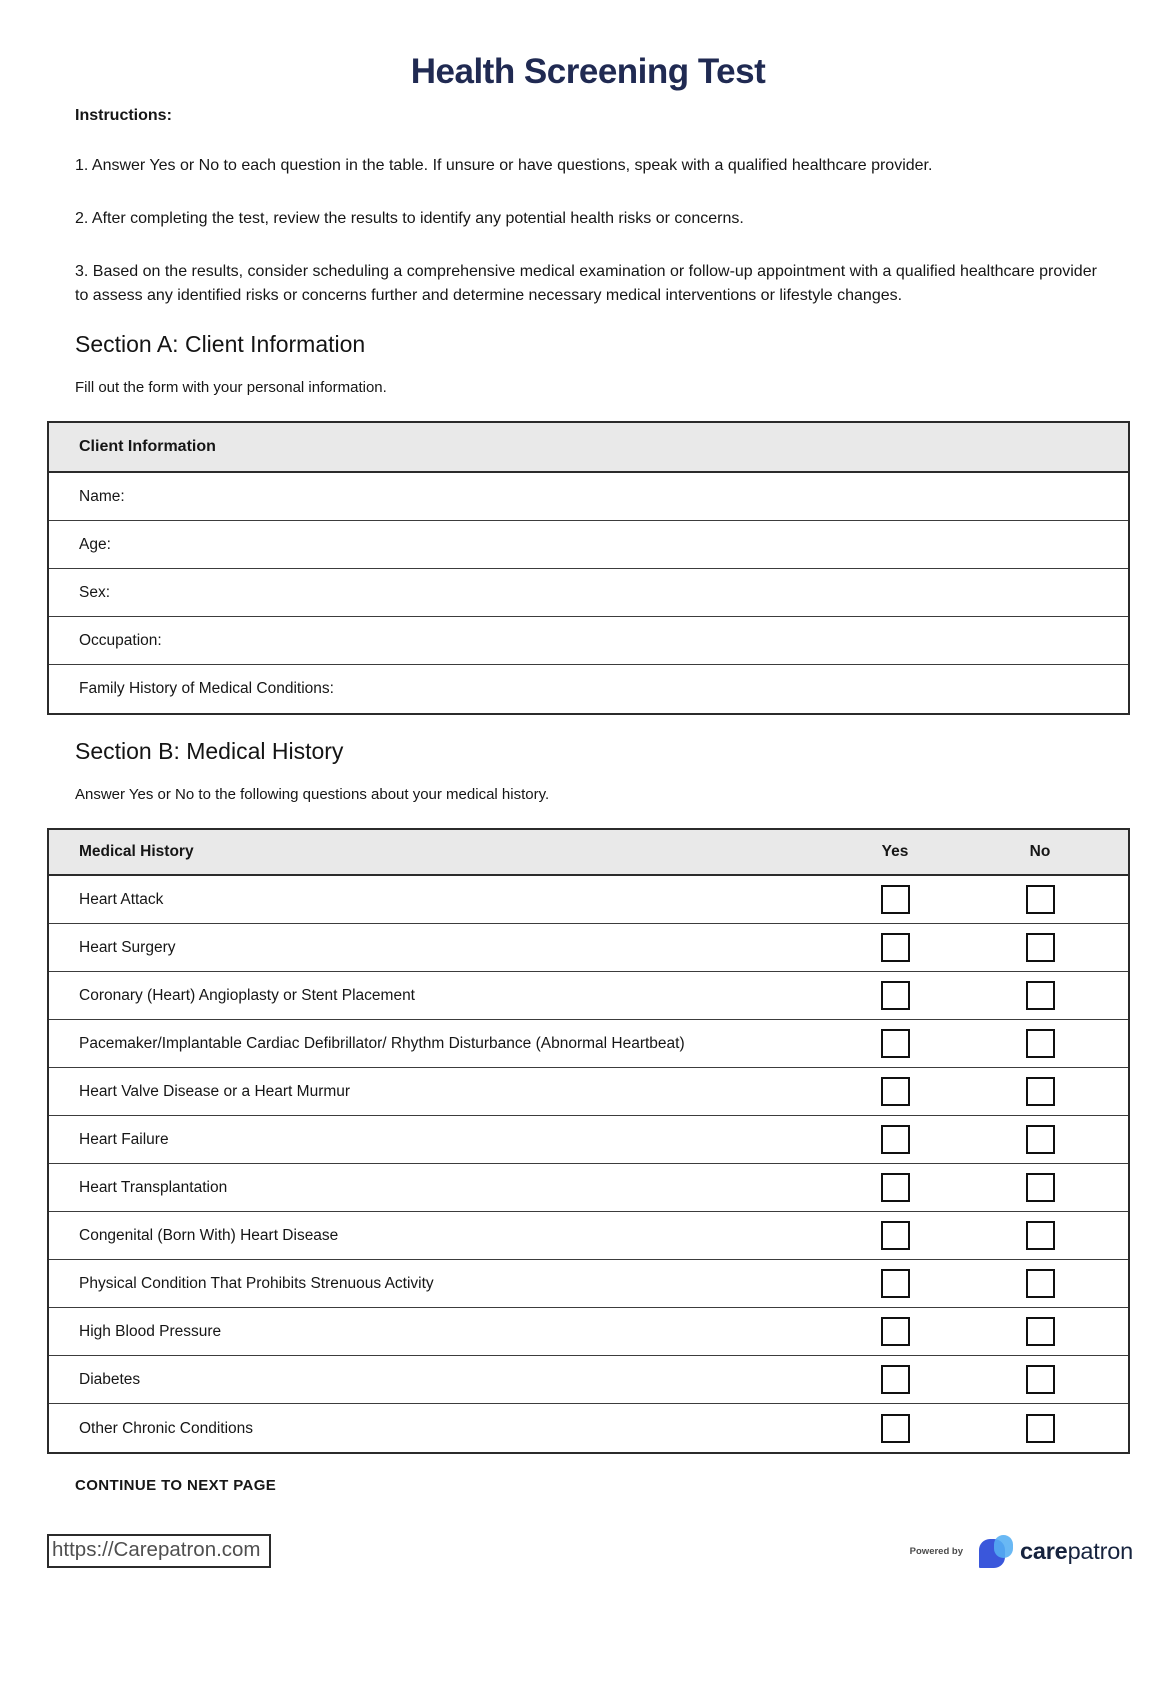 This screenshot has height=1682, width=1176. Describe the element at coordinates (95, 544) in the screenshot. I see `client-field-age-label: Age:` at that location.